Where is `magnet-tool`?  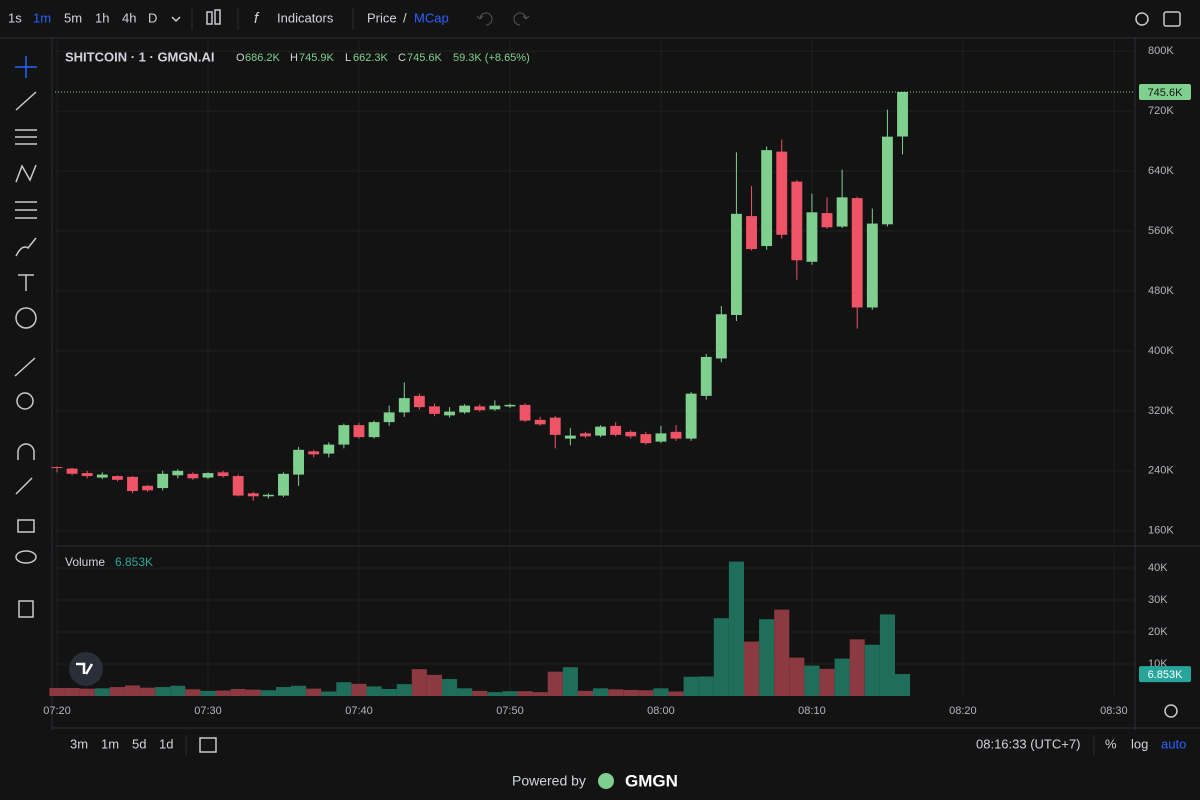 magnet-tool is located at coordinates (26, 451).